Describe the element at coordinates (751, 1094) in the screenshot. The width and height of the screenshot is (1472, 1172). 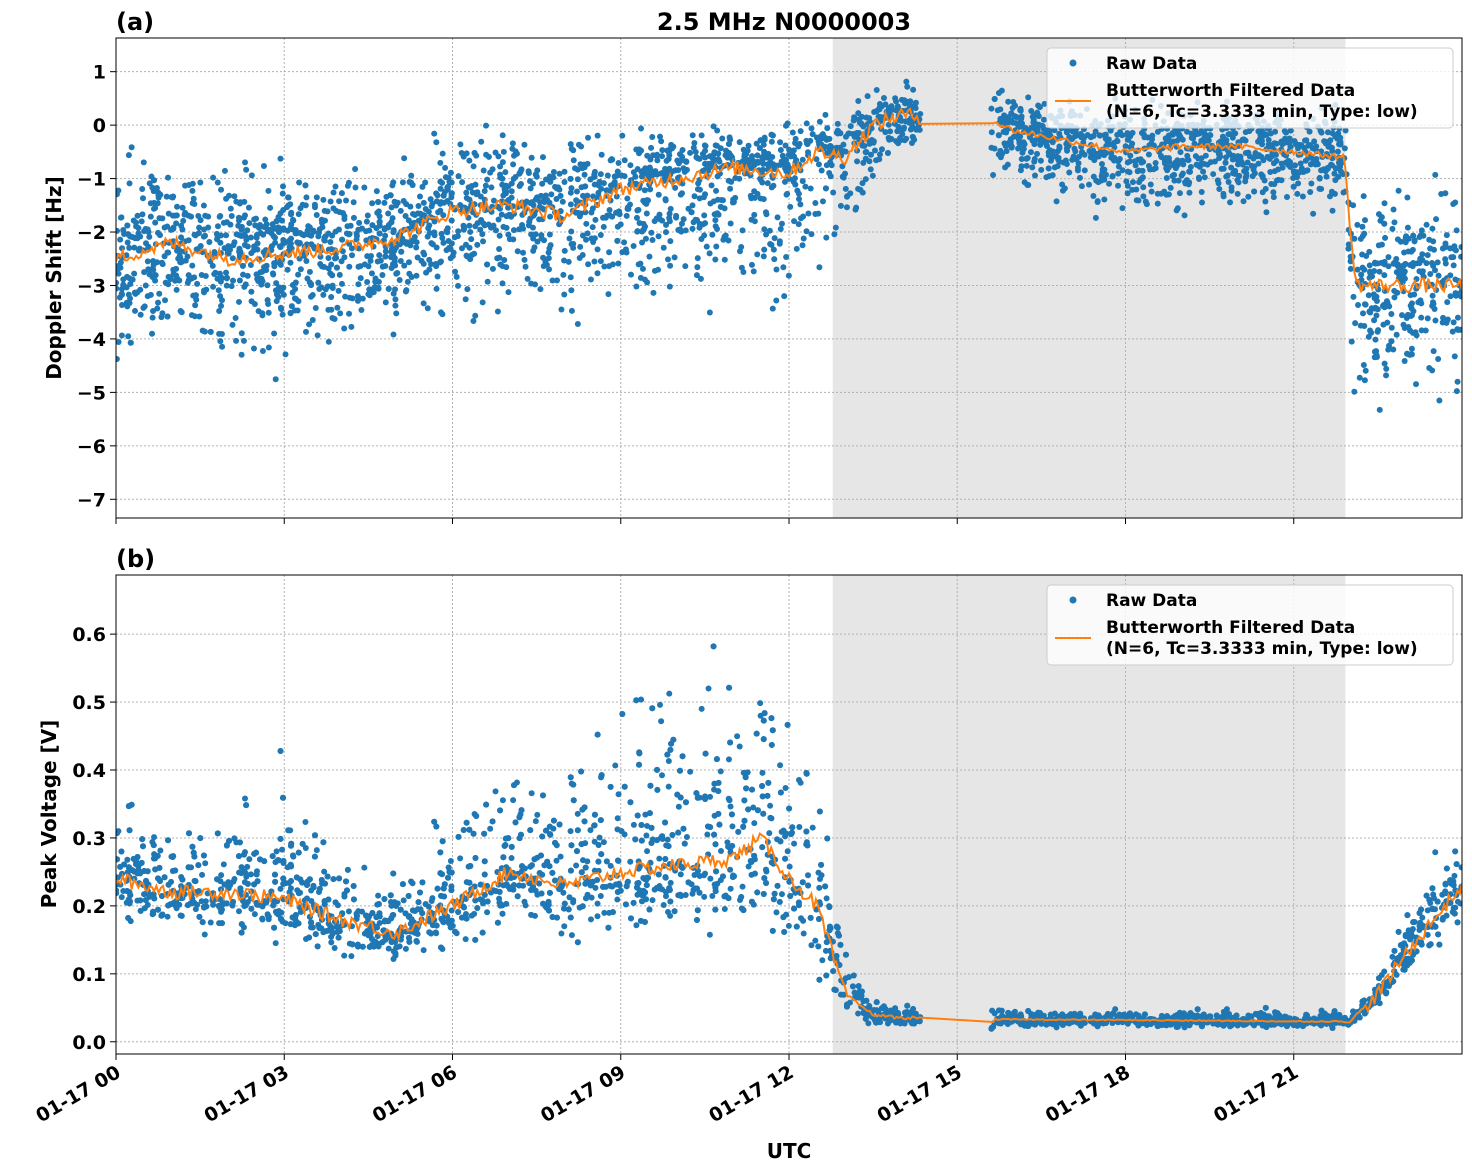
I see `x-tick-label: 01-17 12` at that location.